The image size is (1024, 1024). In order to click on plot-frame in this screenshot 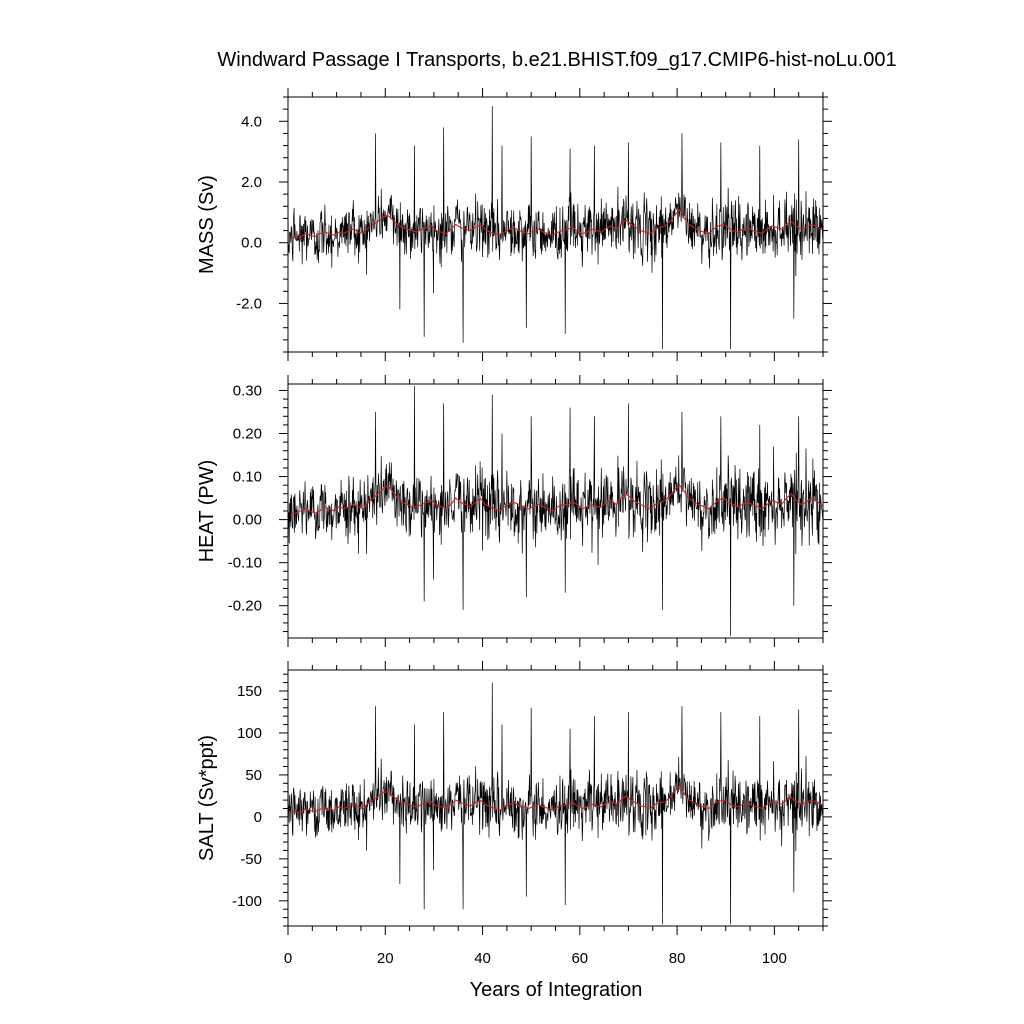, I will do `click(555, 511)`.